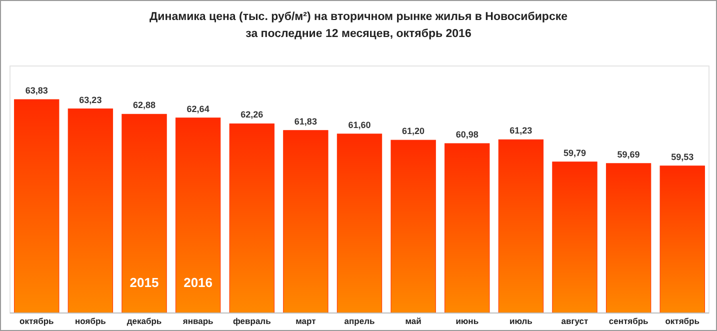 The width and height of the screenshot is (717, 331). What do you see at coordinates (90, 321) in the screenshot?
I see `x-tick-label: ноябрь` at bounding box center [90, 321].